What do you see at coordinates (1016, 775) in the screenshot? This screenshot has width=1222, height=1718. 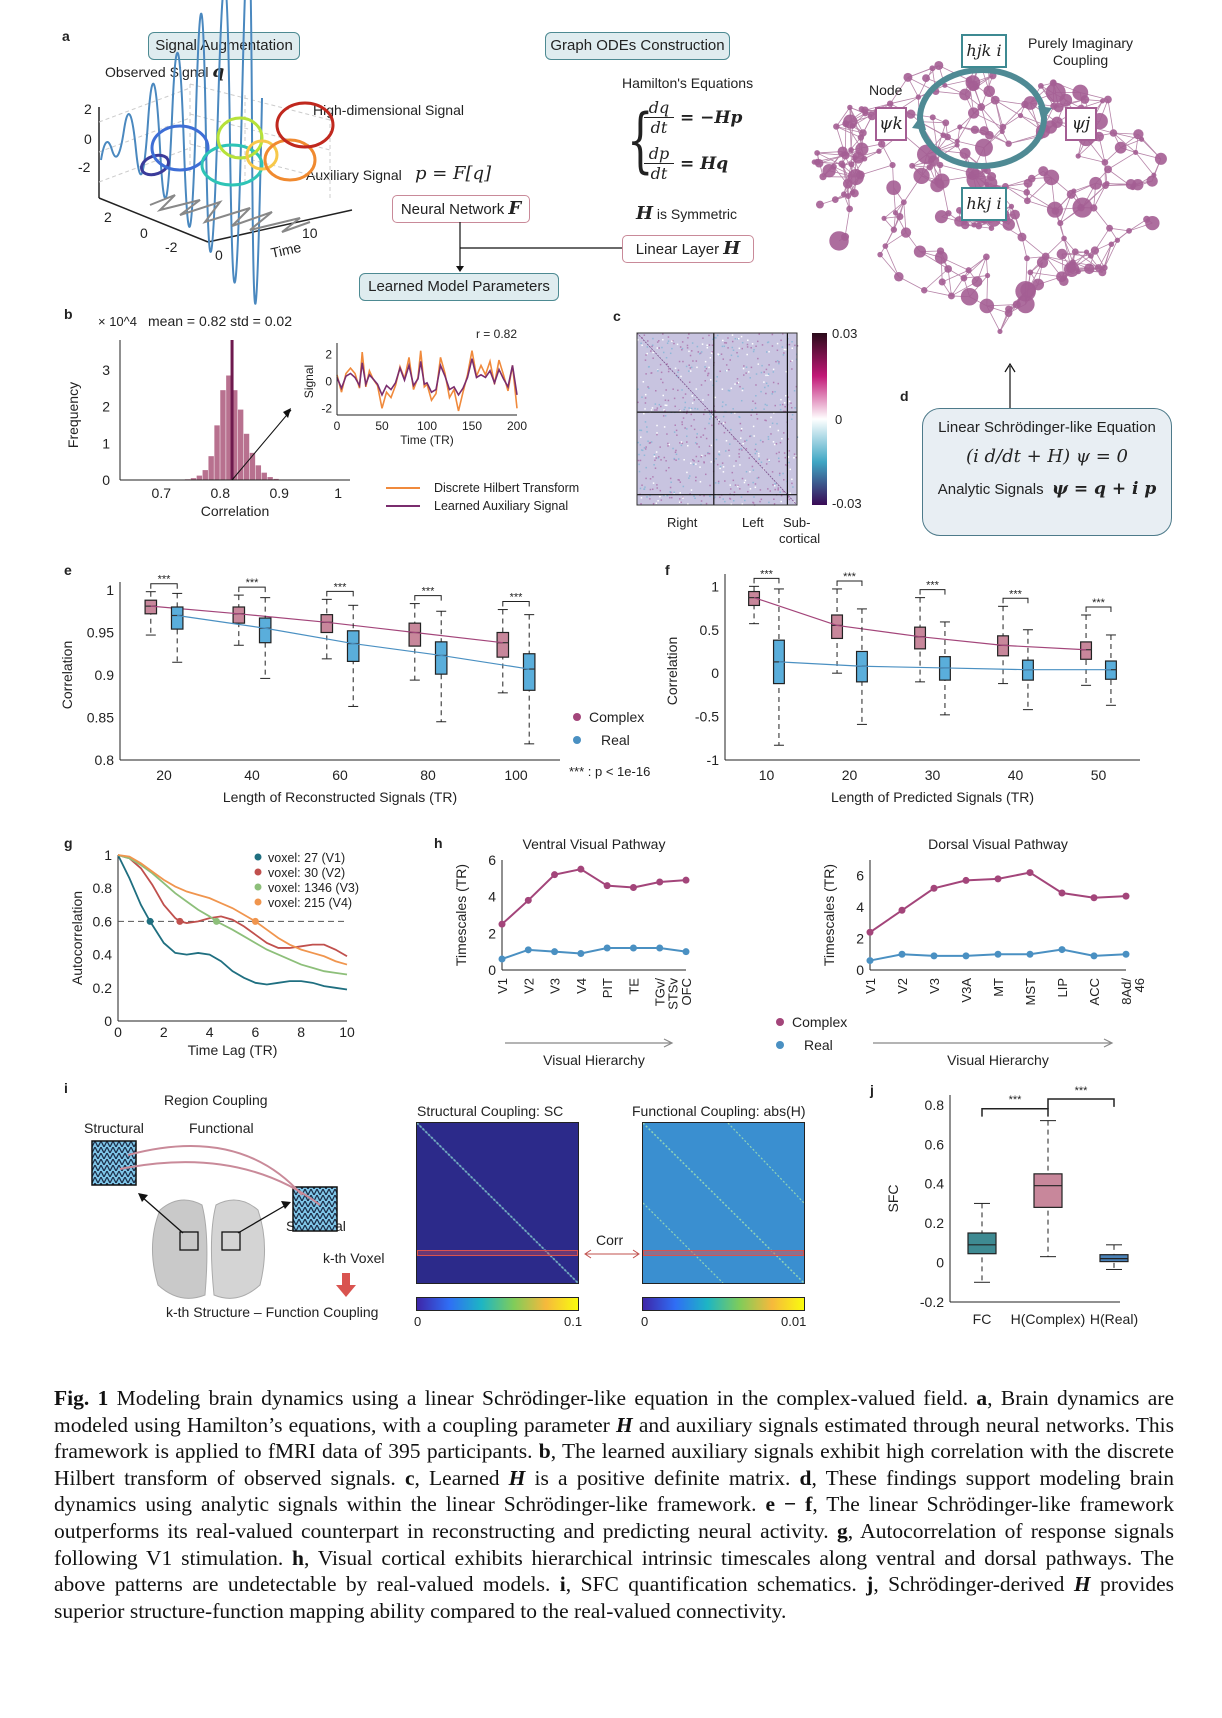 I see `x-tick-label: 40` at bounding box center [1016, 775].